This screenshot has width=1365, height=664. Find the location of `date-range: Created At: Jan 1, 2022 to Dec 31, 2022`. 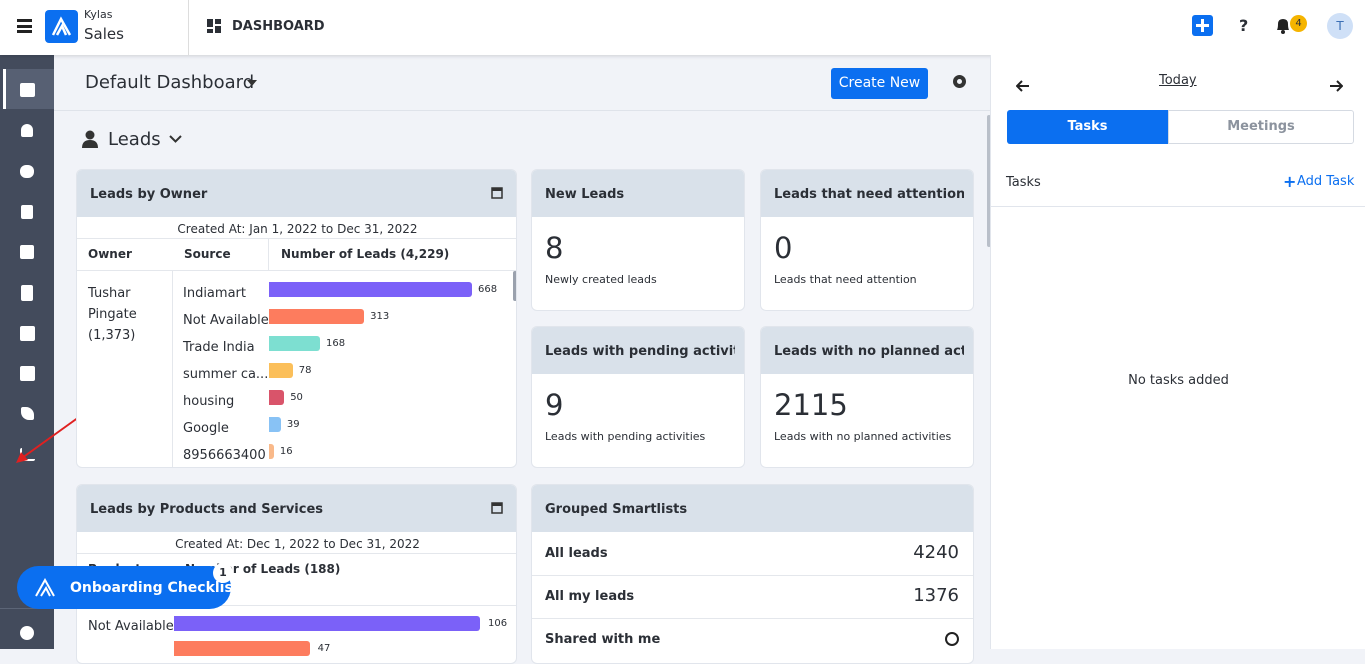

date-range: Created At: Jan 1, 2022 to Dec 31, 2022 is located at coordinates (297, 229).